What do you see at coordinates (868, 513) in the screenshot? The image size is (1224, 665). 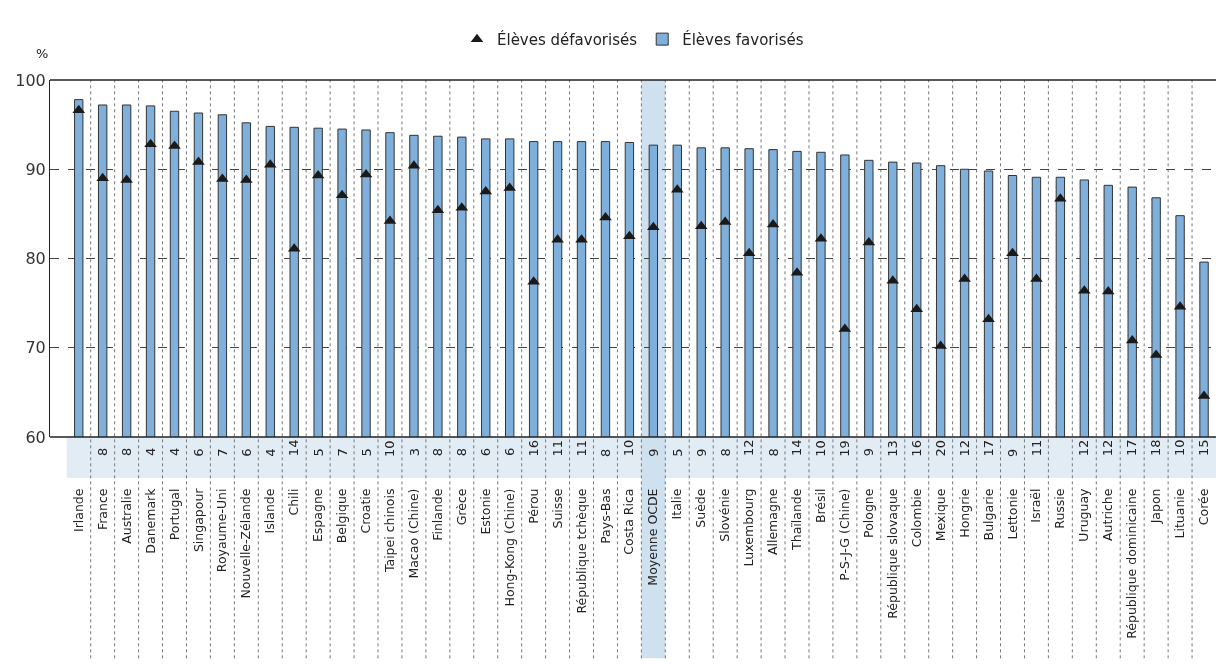 I see `x-tick-label: Pologne` at bounding box center [868, 513].